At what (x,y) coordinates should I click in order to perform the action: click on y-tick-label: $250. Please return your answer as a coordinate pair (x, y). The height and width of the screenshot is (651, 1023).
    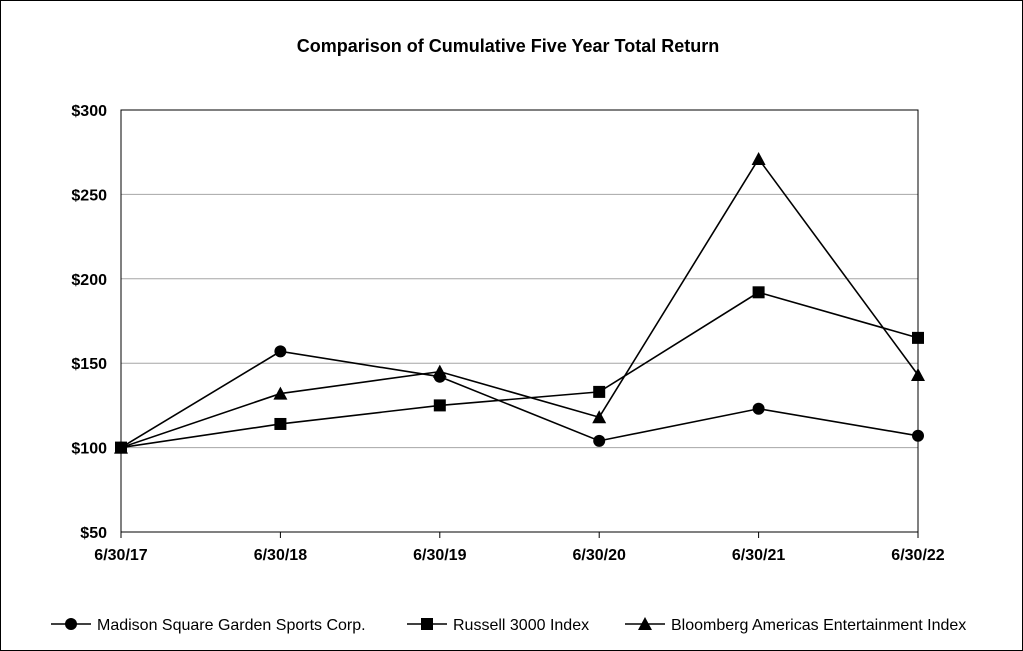
    Looking at the image, I should click on (89, 195).